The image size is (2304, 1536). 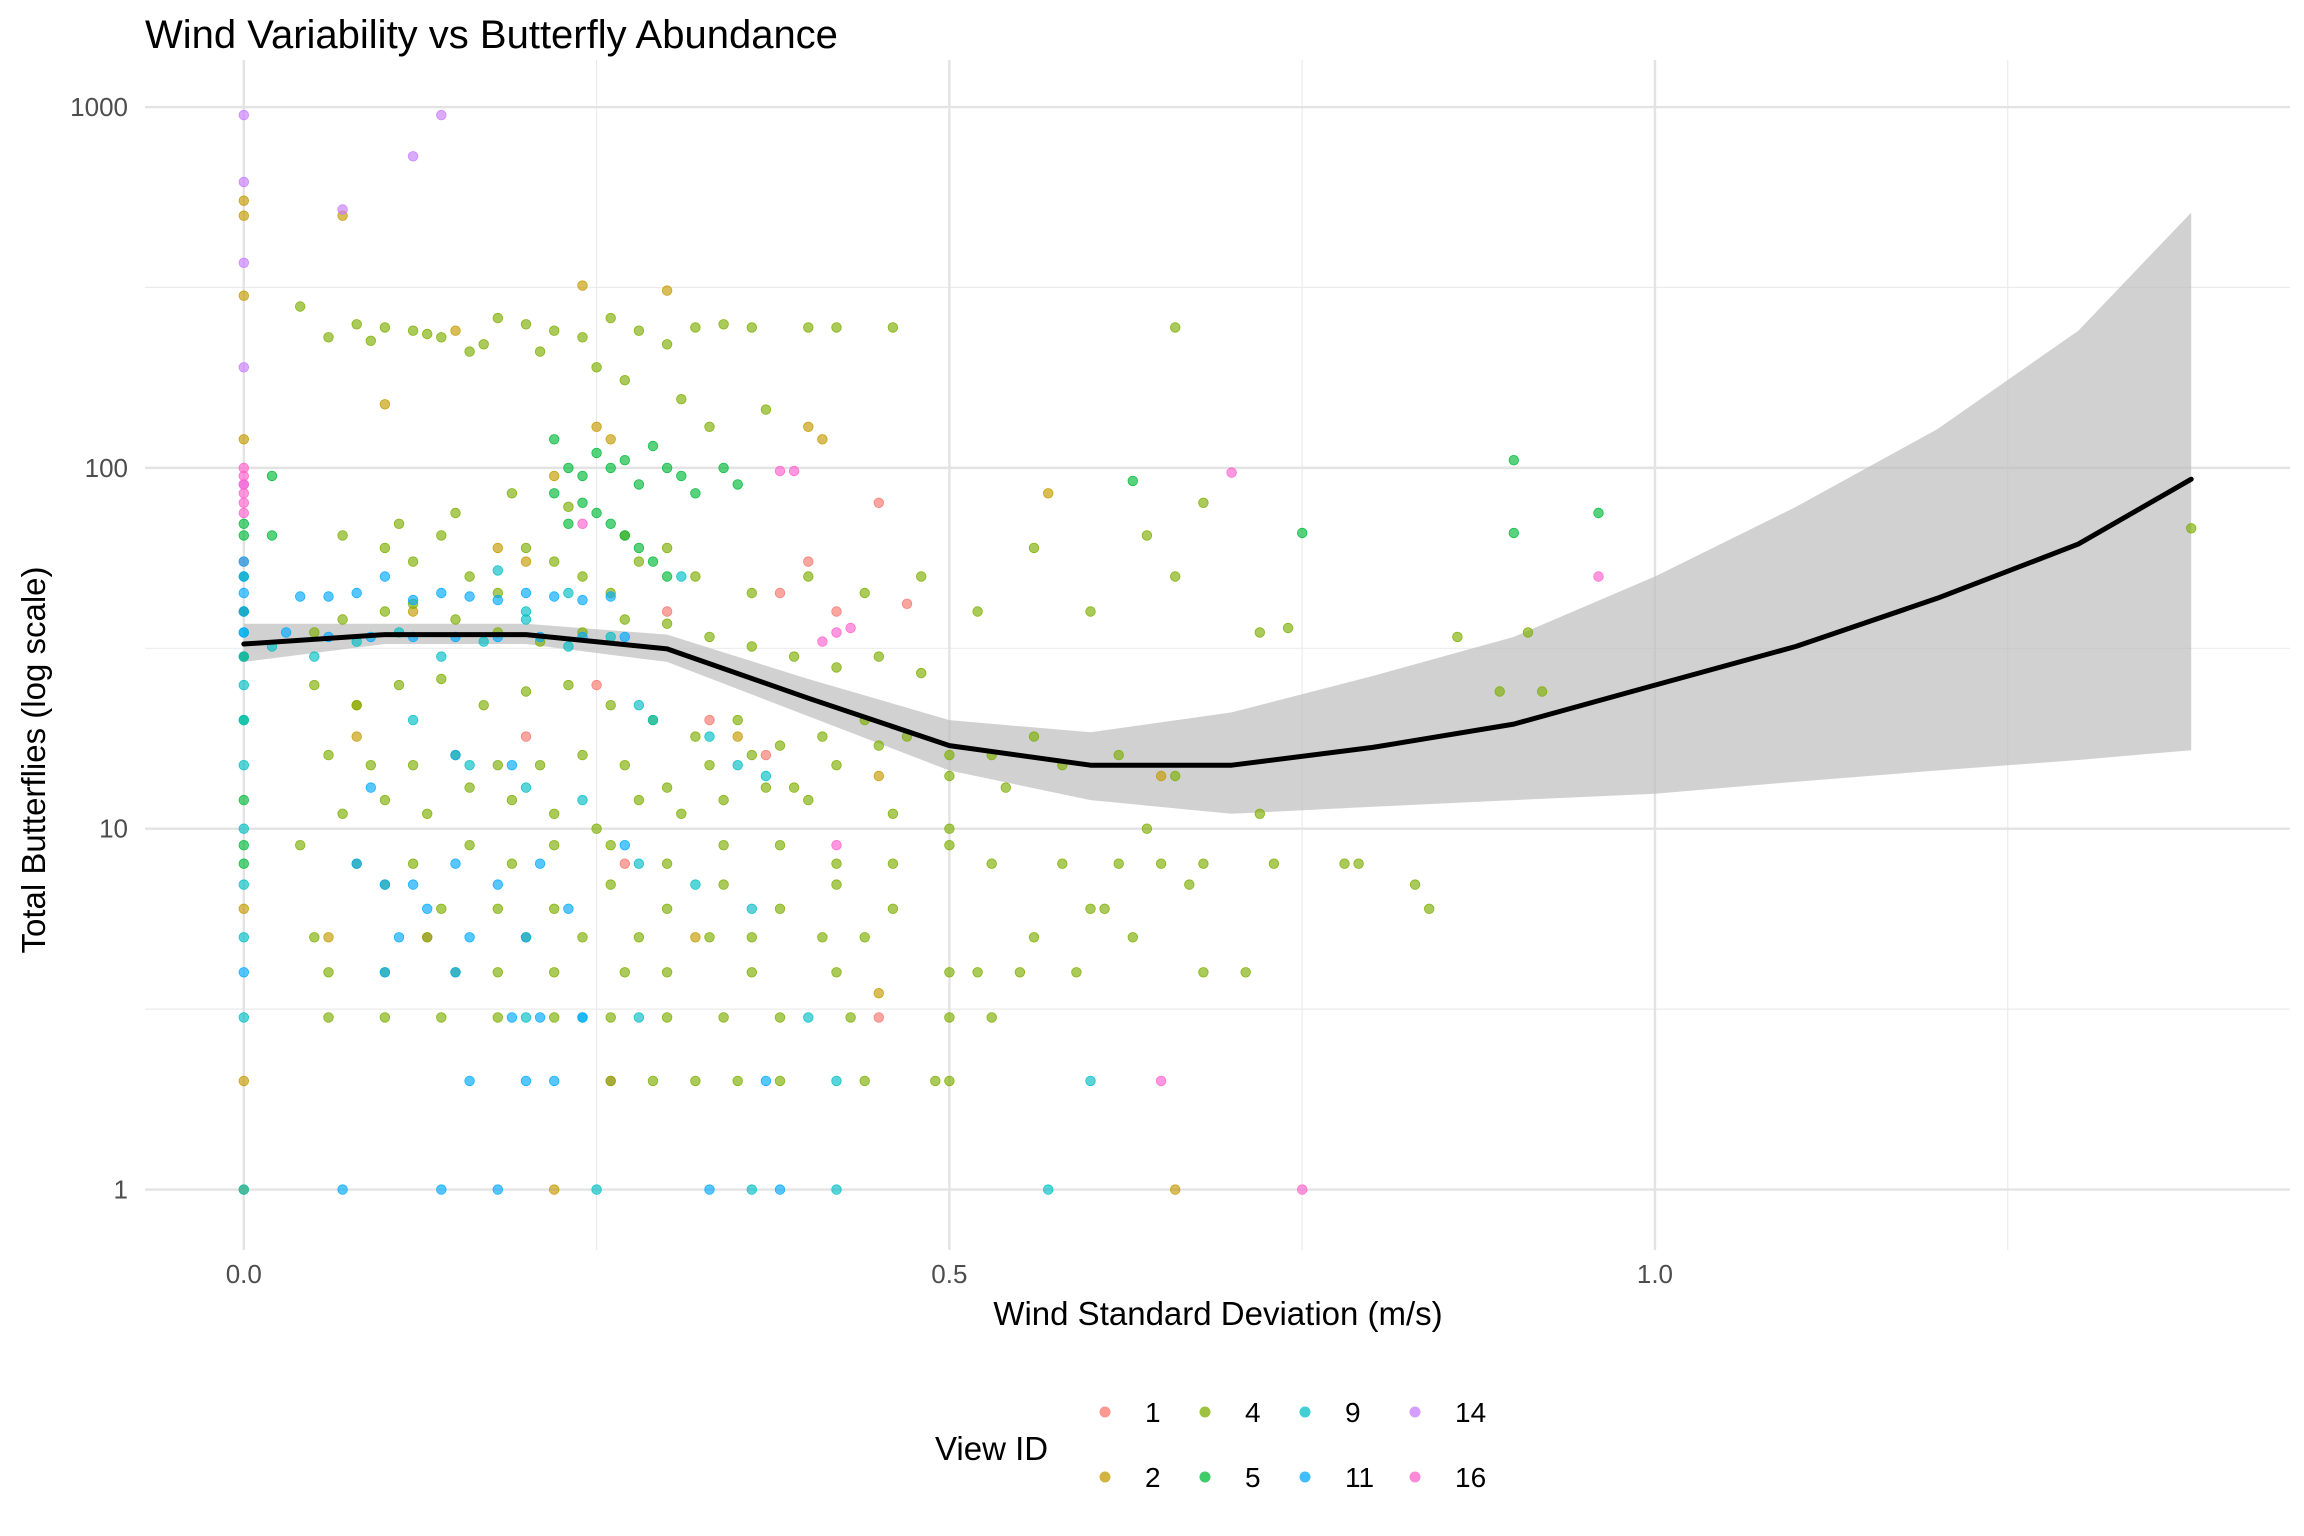 What do you see at coordinates (99, 107) in the screenshot?
I see `y-tick-label: 1000` at bounding box center [99, 107].